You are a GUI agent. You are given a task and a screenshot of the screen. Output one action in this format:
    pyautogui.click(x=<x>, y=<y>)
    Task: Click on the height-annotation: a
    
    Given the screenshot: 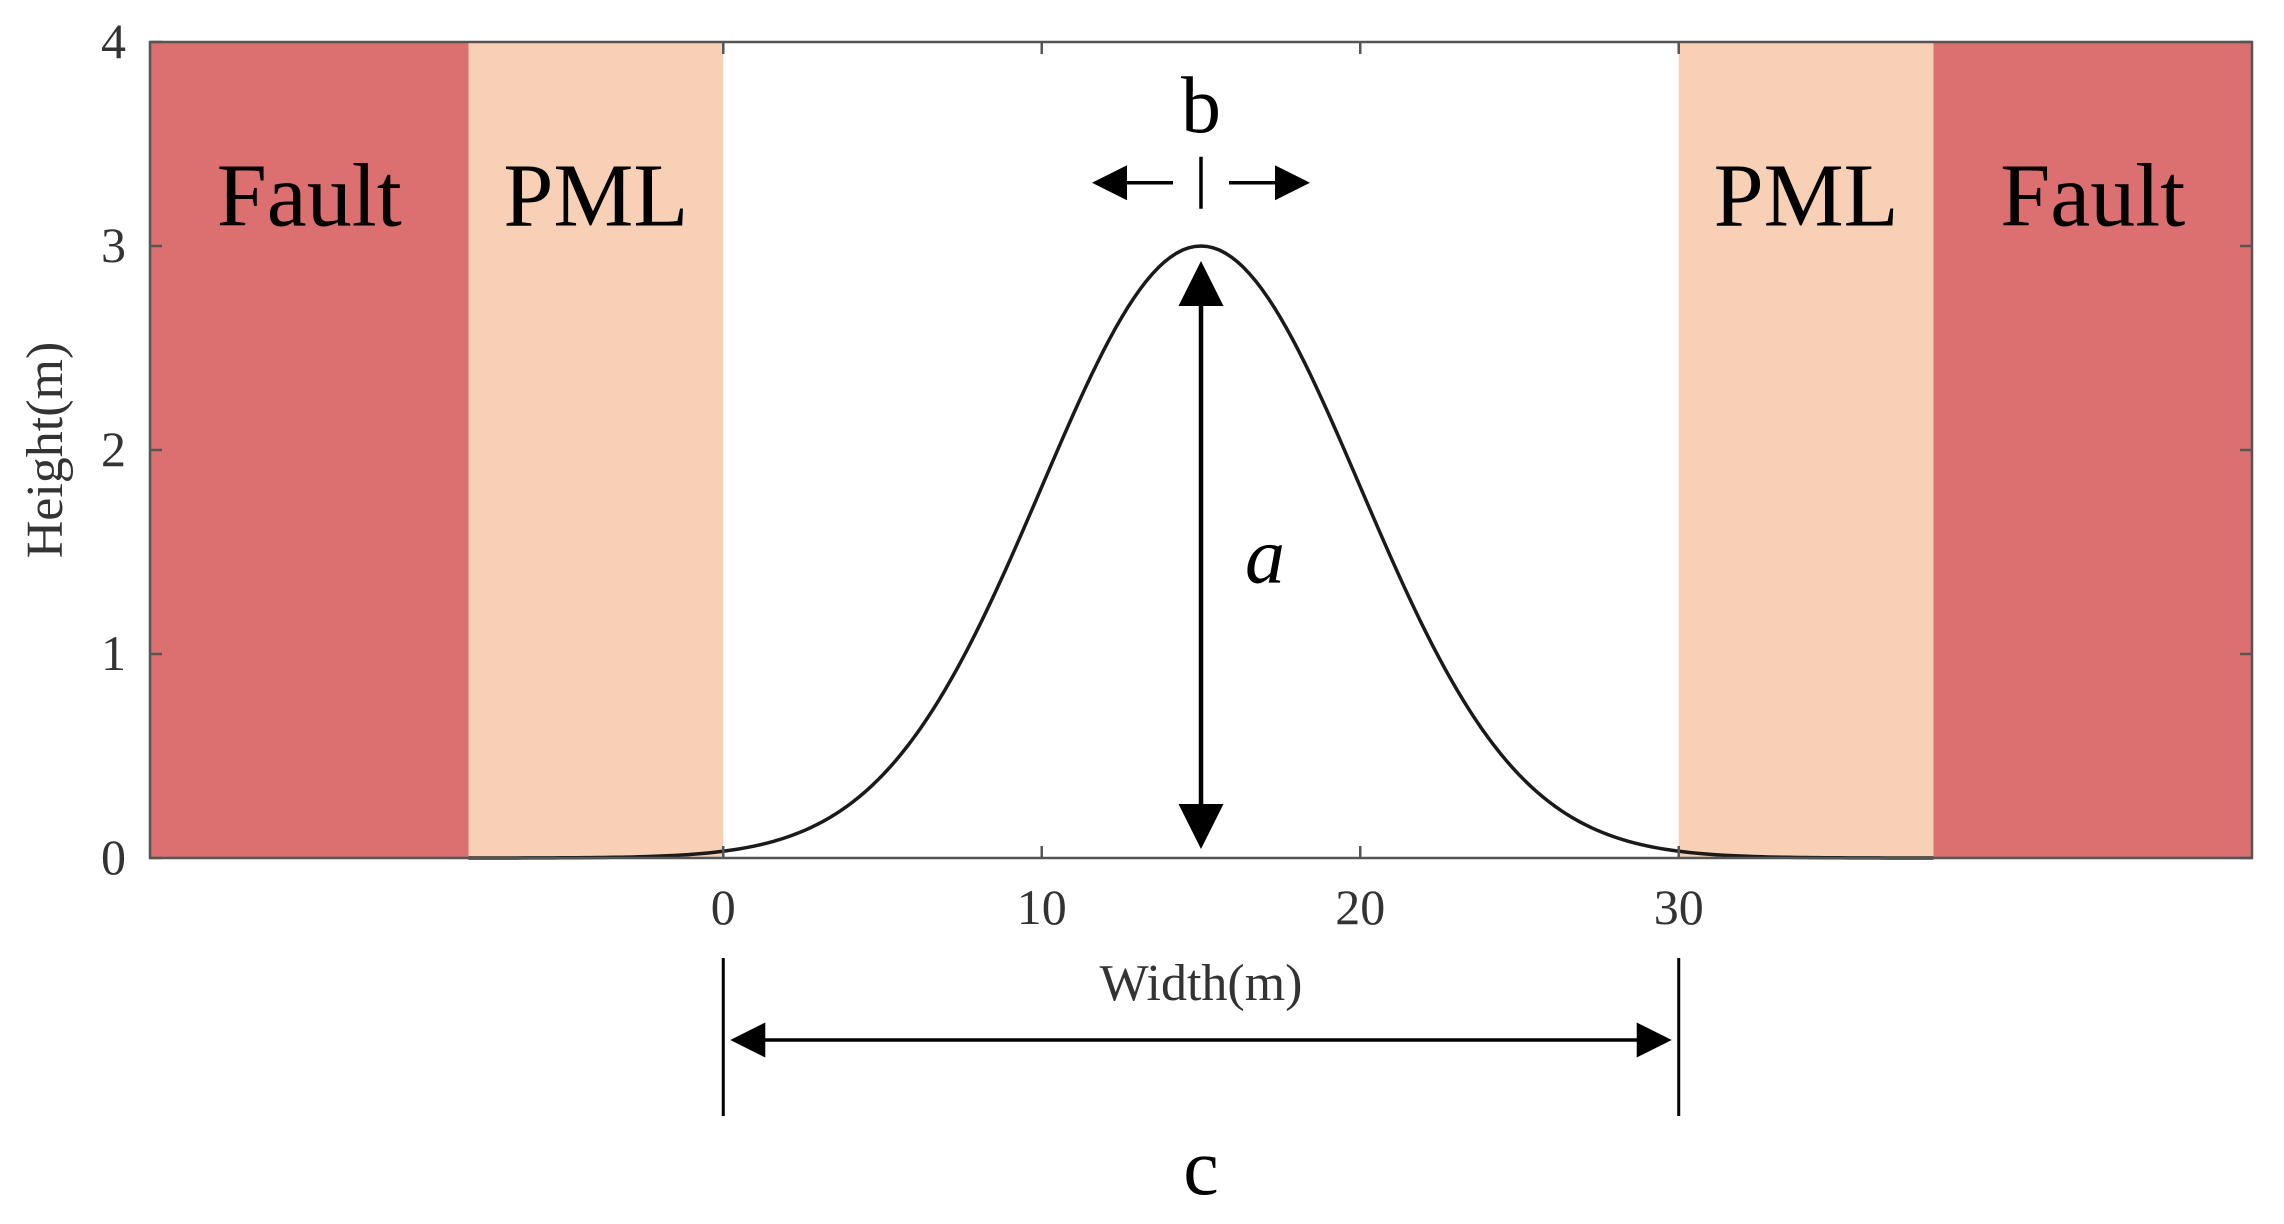 What is the action you would take?
    pyautogui.click(x=1231, y=555)
    